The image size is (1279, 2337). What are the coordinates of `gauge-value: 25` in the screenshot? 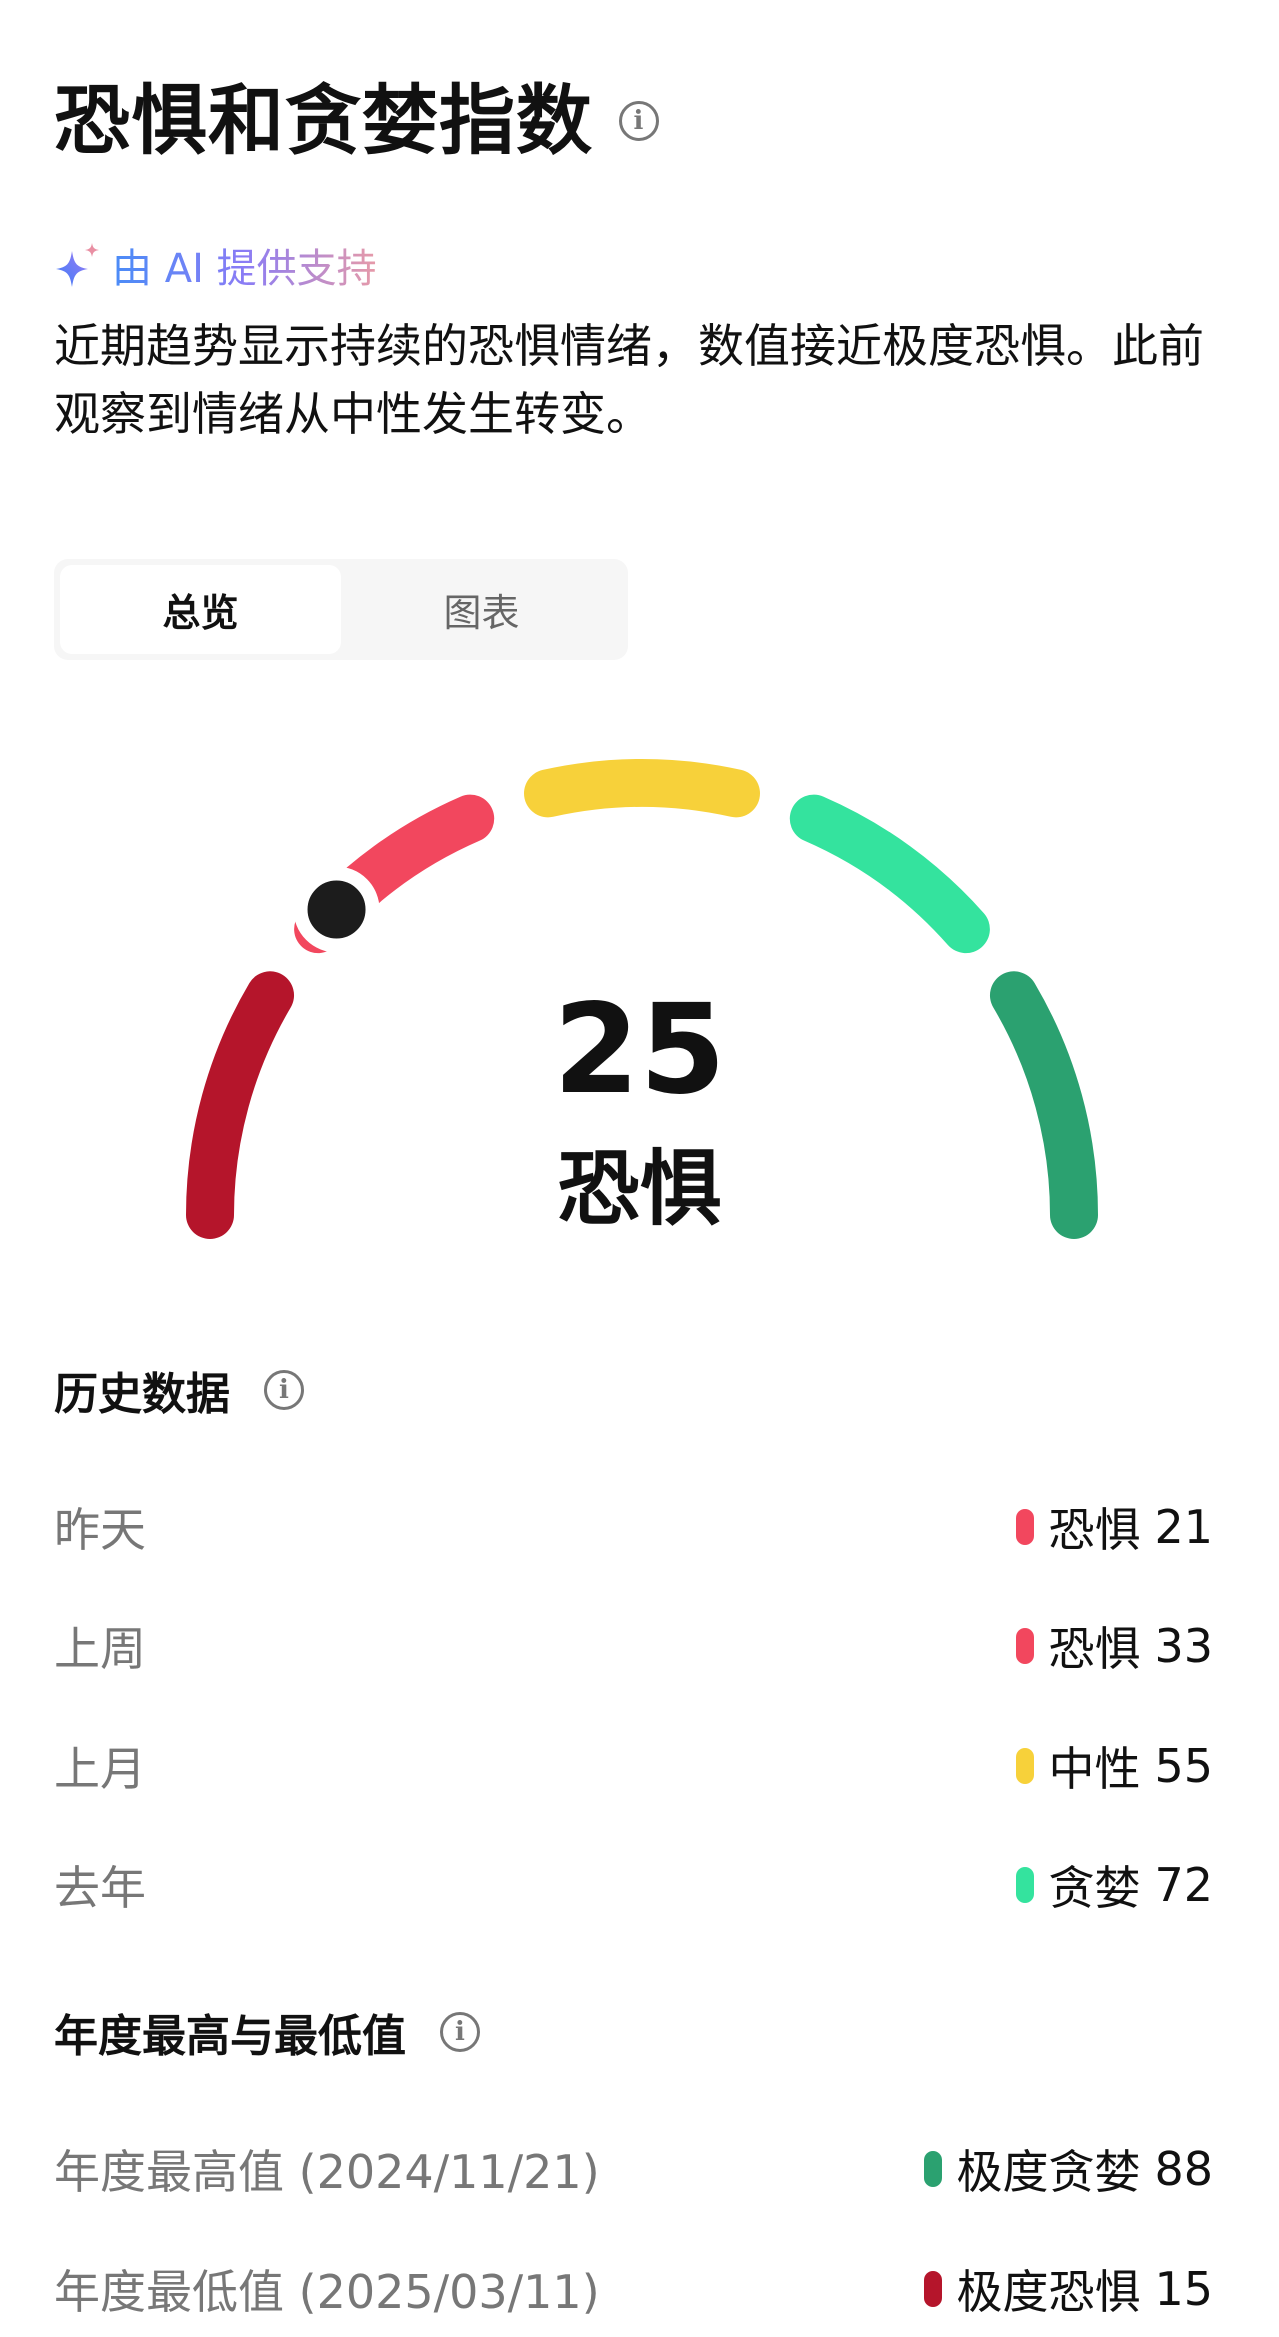 It's located at (639, 1050).